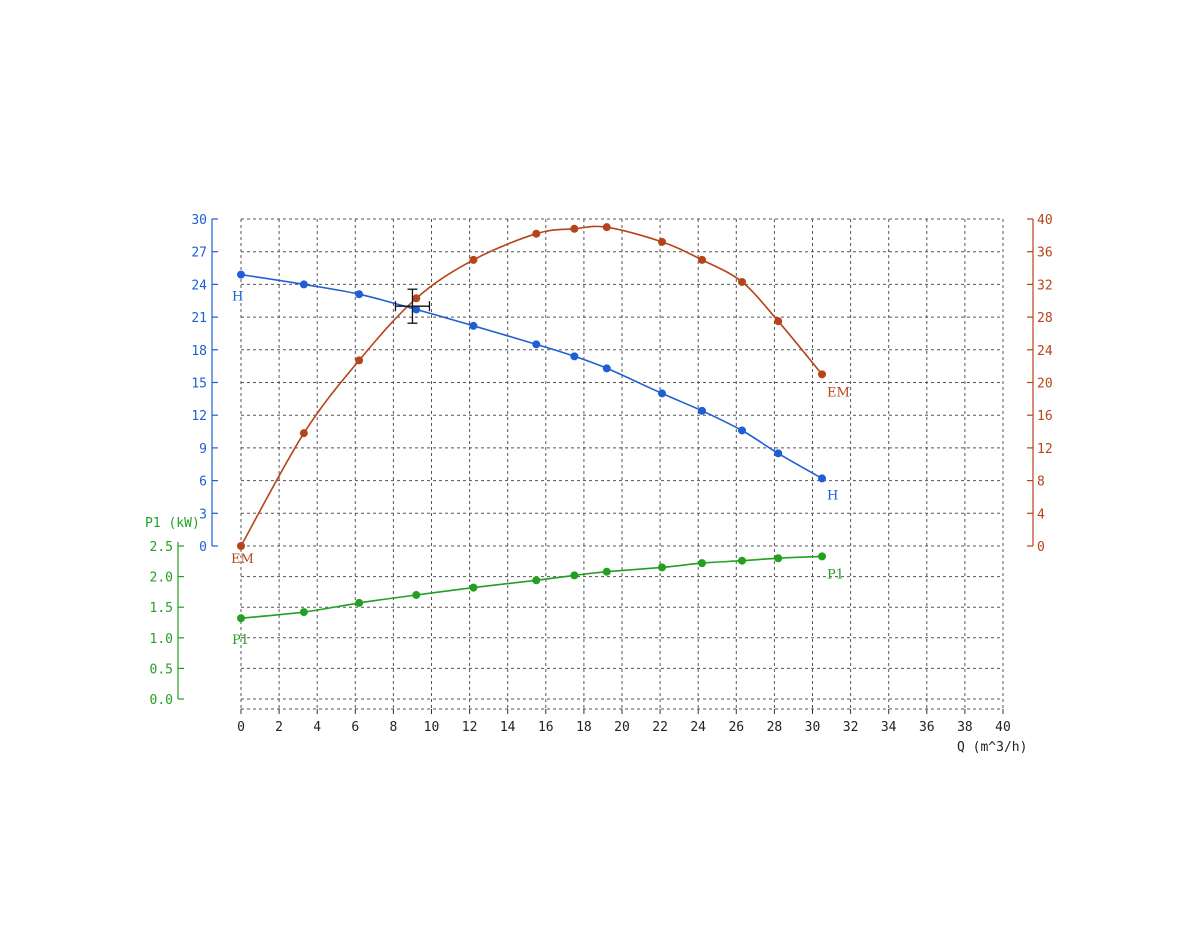  Describe the element at coordinates (1045, 253) in the screenshot. I see `efficiency-tick-label: 36` at that location.